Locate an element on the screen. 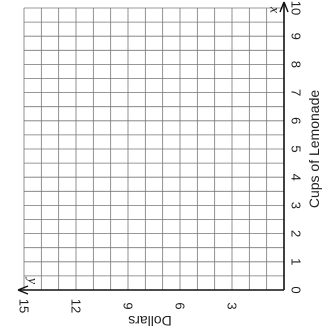 The height and width of the screenshot is (333, 327). x-tick-label: 4 is located at coordinates (296, 177).